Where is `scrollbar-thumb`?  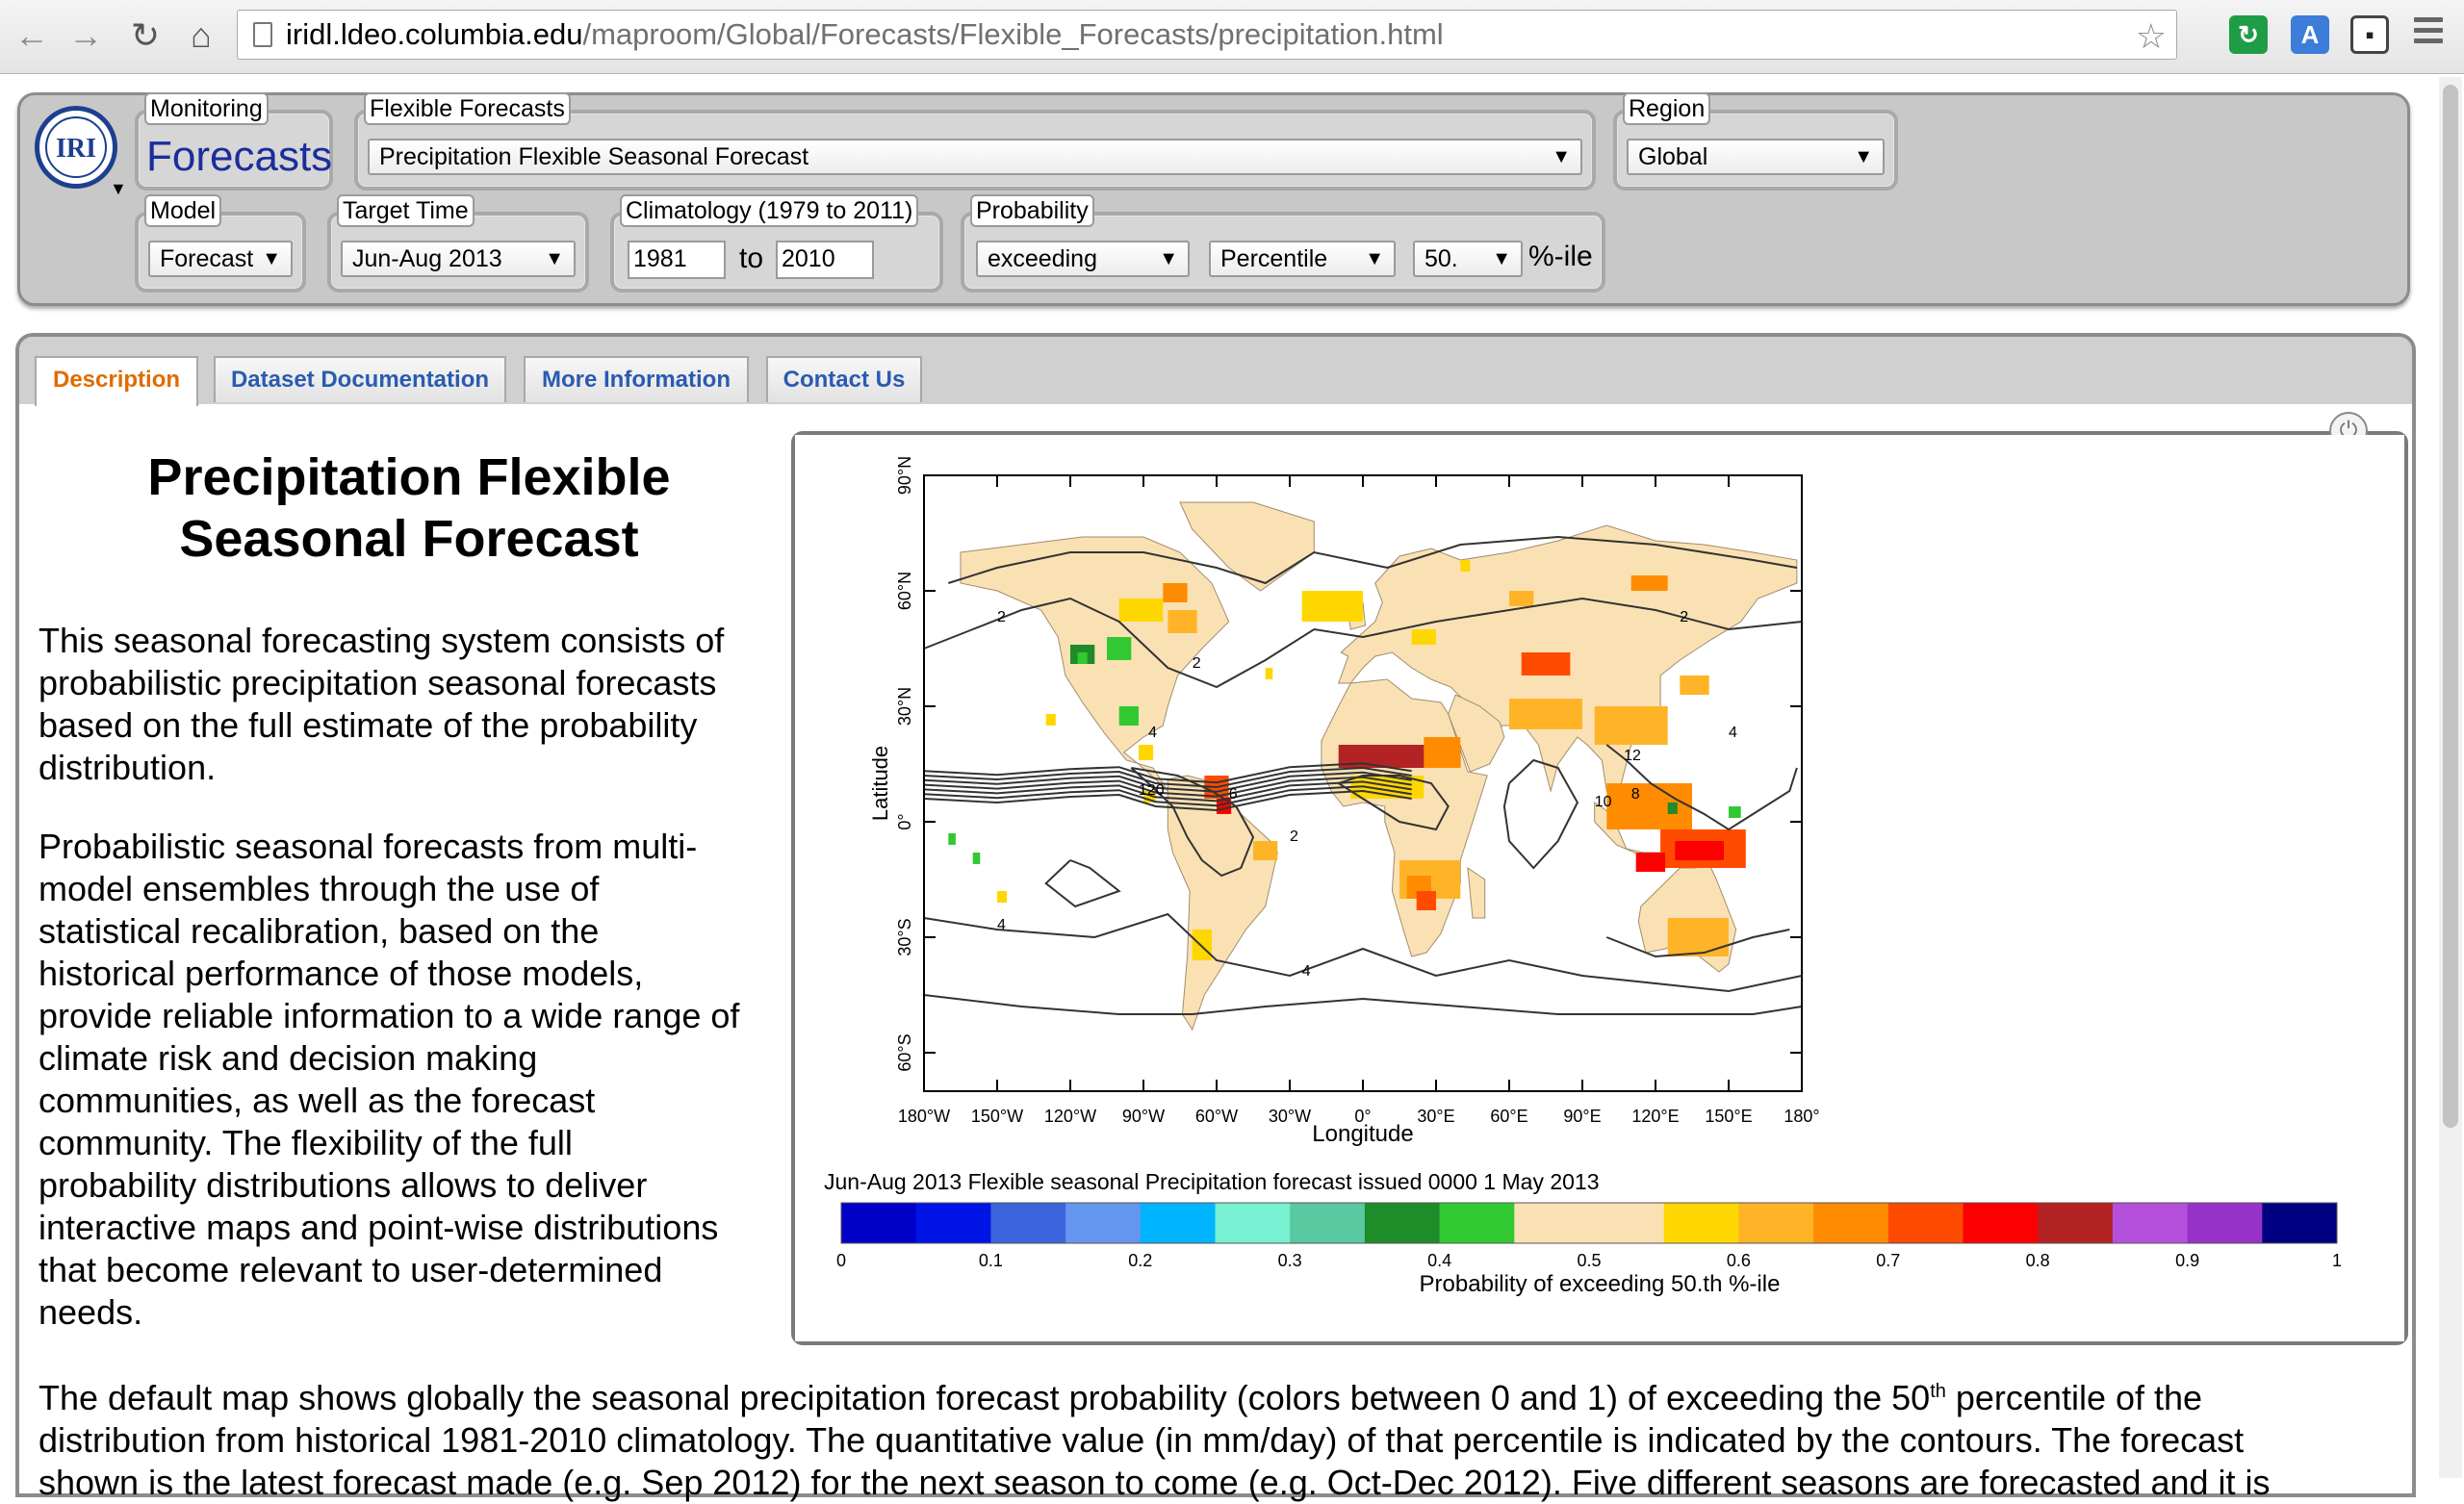
scrollbar-thumb is located at coordinates (2450, 606).